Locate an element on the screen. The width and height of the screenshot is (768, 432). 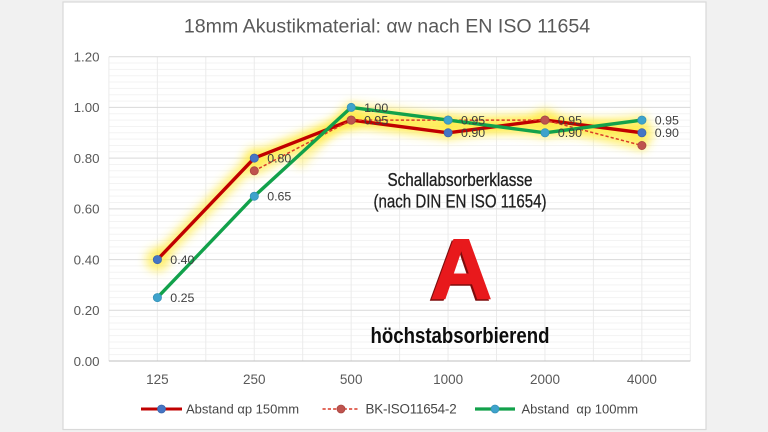
svg-text: Abstand αp 150mm is located at coordinates (242, 409).